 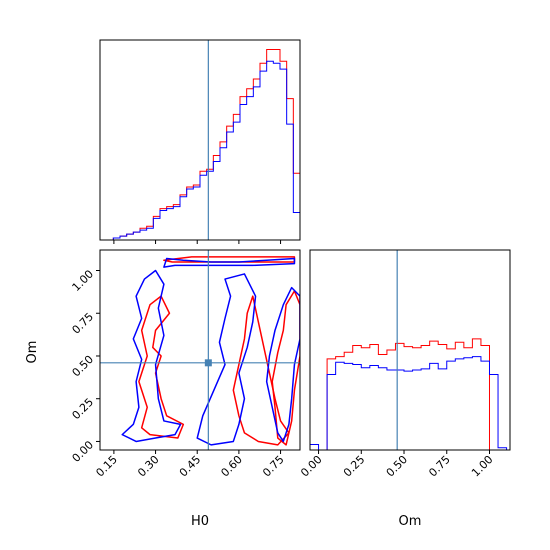 I want to click on x-tick-label-1: 0.25, so click(x=354, y=466).